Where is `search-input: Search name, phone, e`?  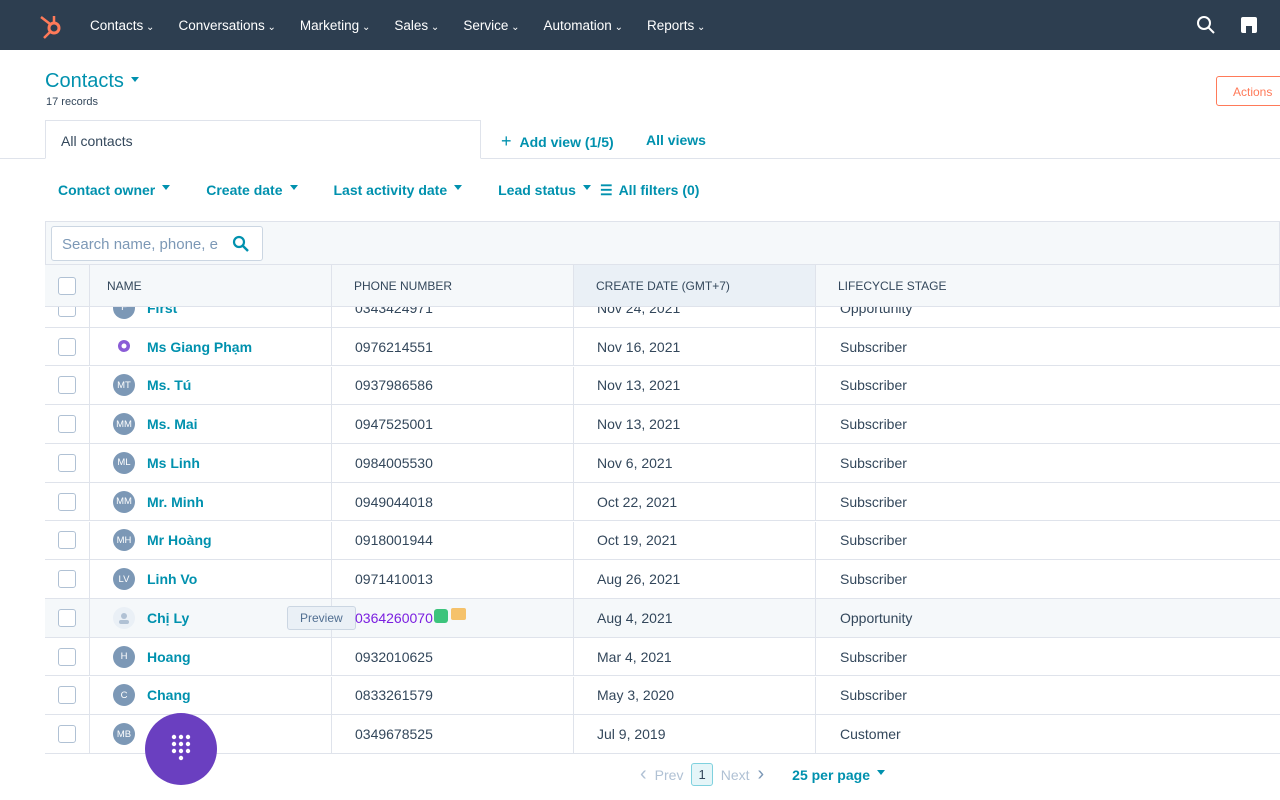 search-input: Search name, phone, e is located at coordinates (157, 243).